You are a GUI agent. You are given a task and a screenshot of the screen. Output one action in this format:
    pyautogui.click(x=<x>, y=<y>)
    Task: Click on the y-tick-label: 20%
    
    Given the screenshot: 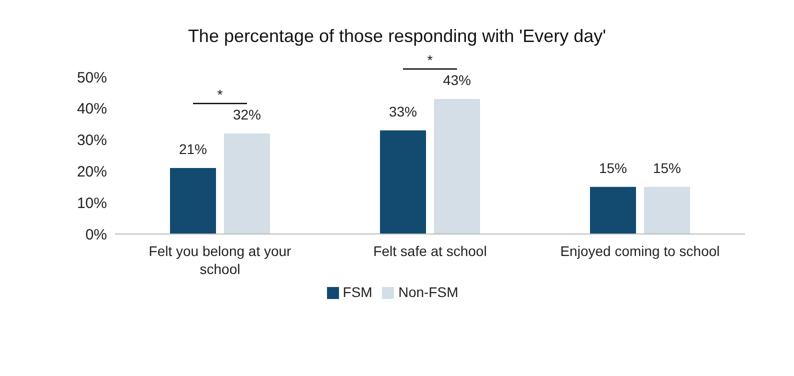 What is the action you would take?
    pyautogui.click(x=91, y=172)
    